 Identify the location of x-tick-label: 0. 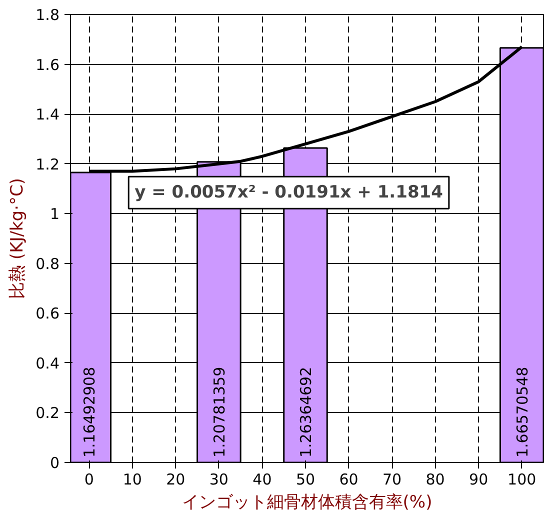
(89, 479).